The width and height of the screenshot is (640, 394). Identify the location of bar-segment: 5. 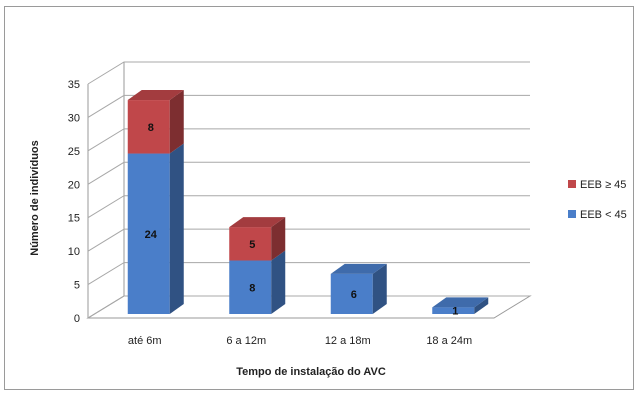
(257, 239).